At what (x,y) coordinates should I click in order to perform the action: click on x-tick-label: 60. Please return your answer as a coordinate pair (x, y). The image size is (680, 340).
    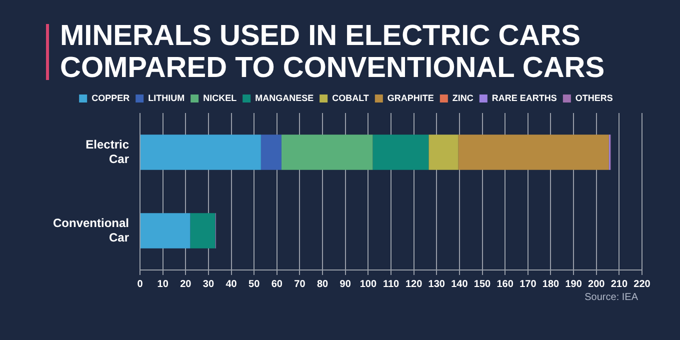
    Looking at the image, I should click on (277, 284).